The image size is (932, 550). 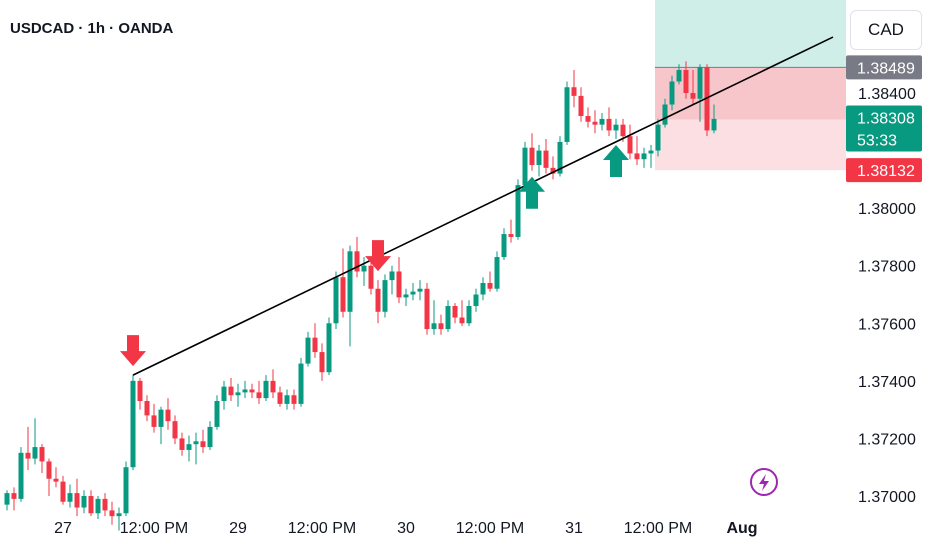 I want to click on price-tick-label: 1.38400, so click(x=887, y=94).